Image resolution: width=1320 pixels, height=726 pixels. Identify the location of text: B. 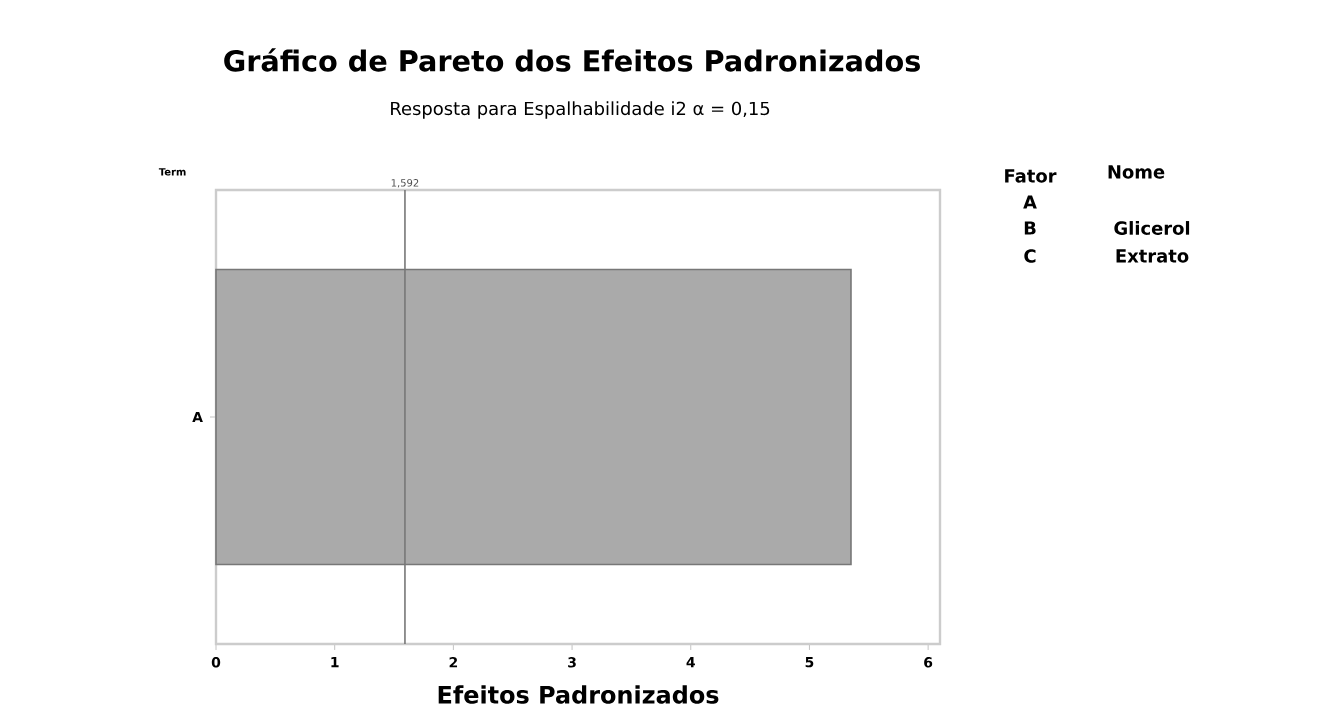
(1030, 228).